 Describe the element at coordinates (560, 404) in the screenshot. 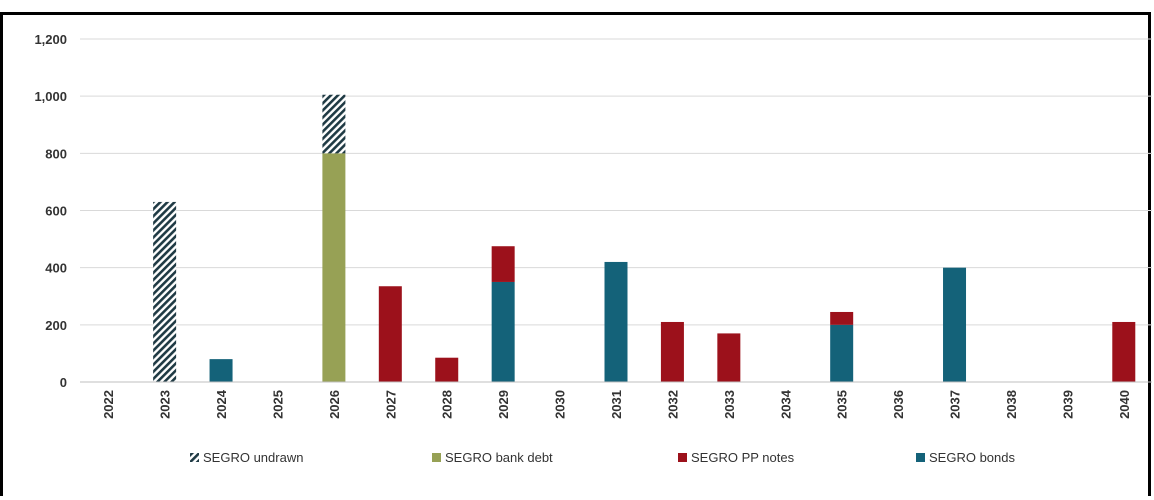

I see `x-tick-label: 2030` at that location.